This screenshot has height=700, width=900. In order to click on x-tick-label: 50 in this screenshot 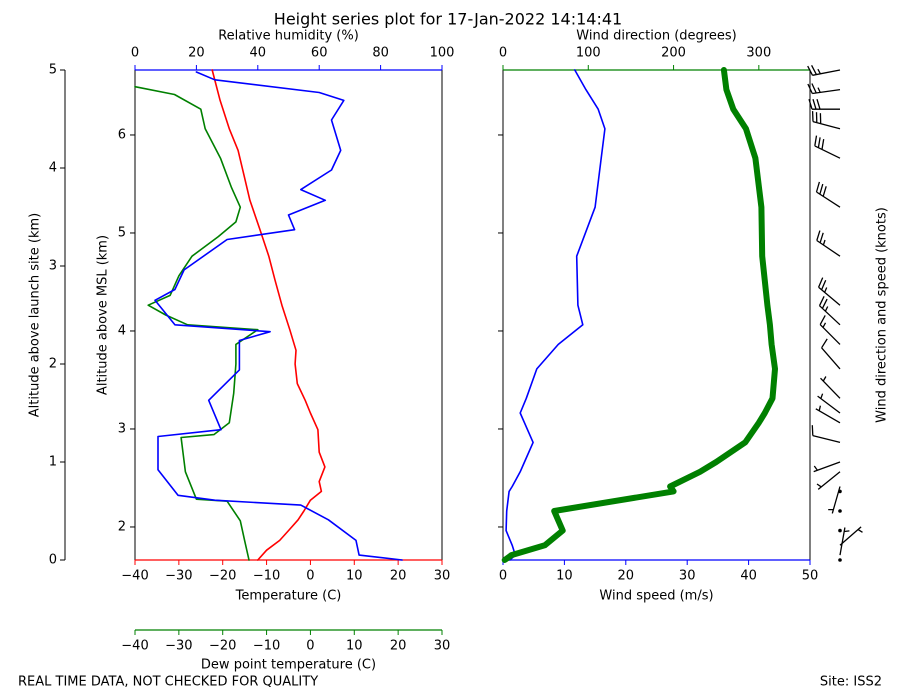, I will do `click(810, 576)`.